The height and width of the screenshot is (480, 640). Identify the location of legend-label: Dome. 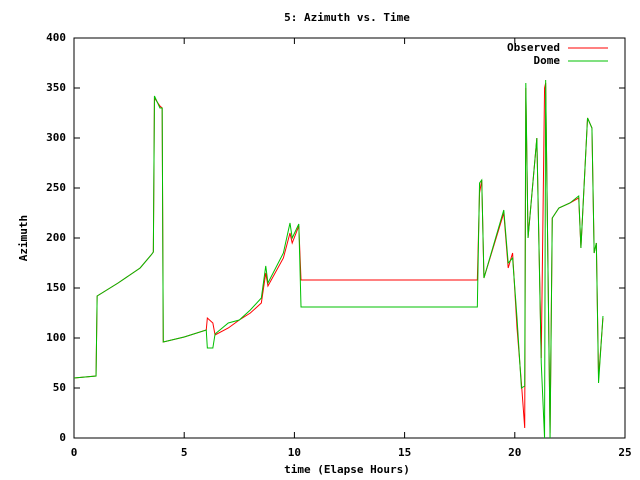
(547, 60).